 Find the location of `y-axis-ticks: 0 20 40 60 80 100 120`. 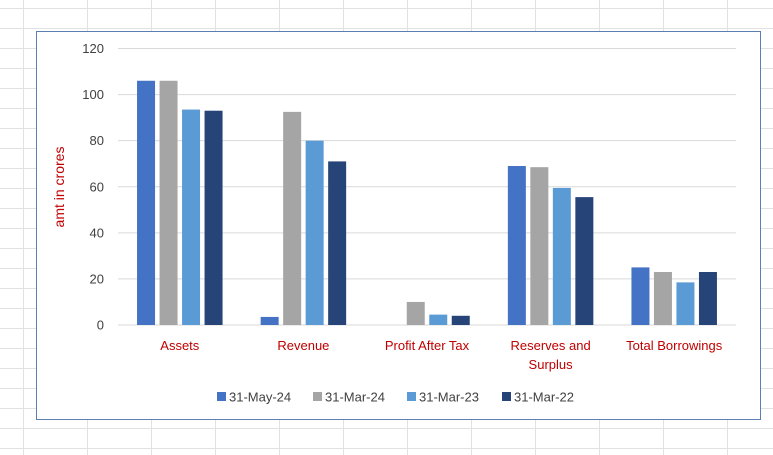

y-axis-ticks: 0 20 40 60 80 100 120 is located at coordinates (93, 187).